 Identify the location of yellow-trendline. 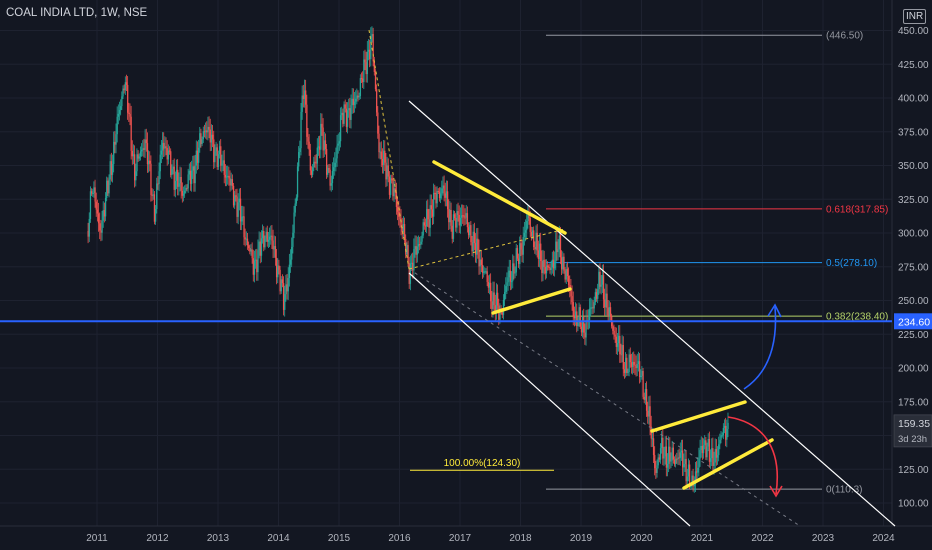
(531, 301).